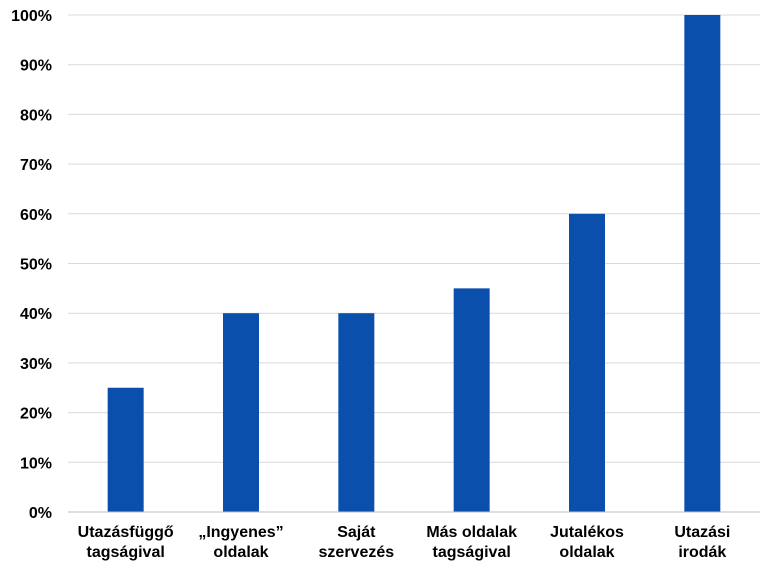 The image size is (768, 571). Describe the element at coordinates (36, 463) in the screenshot. I see `y-tick-label: 10%` at that location.